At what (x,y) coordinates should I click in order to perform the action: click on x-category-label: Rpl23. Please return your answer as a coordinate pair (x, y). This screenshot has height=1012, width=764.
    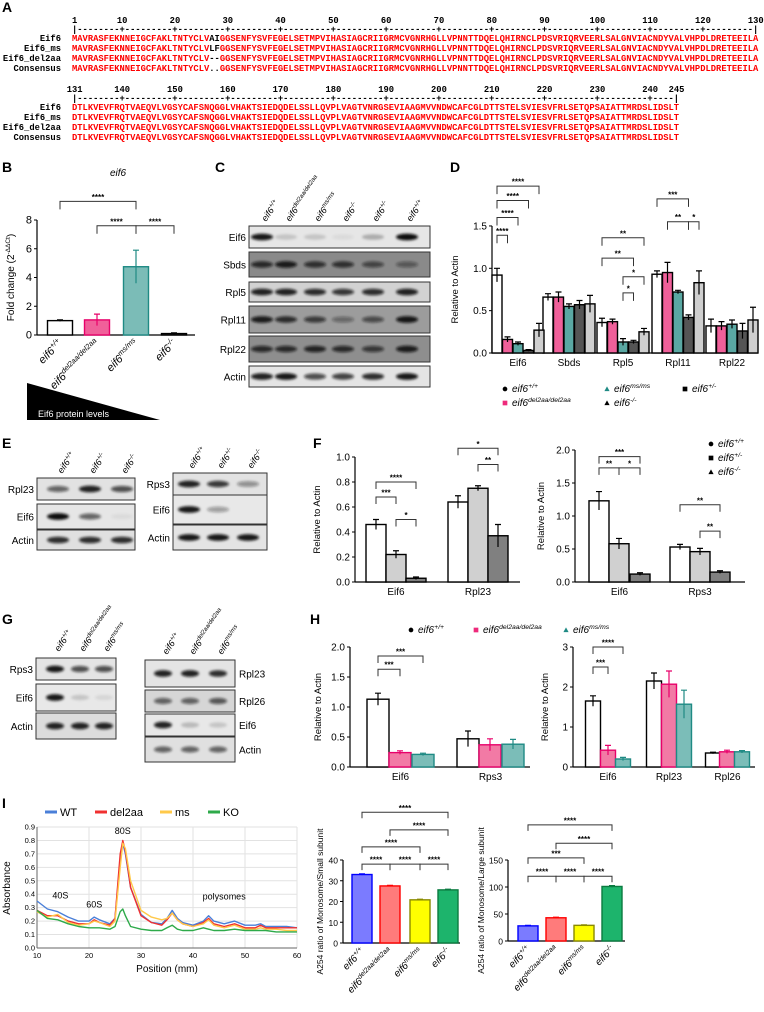
    Looking at the image, I should click on (669, 777).